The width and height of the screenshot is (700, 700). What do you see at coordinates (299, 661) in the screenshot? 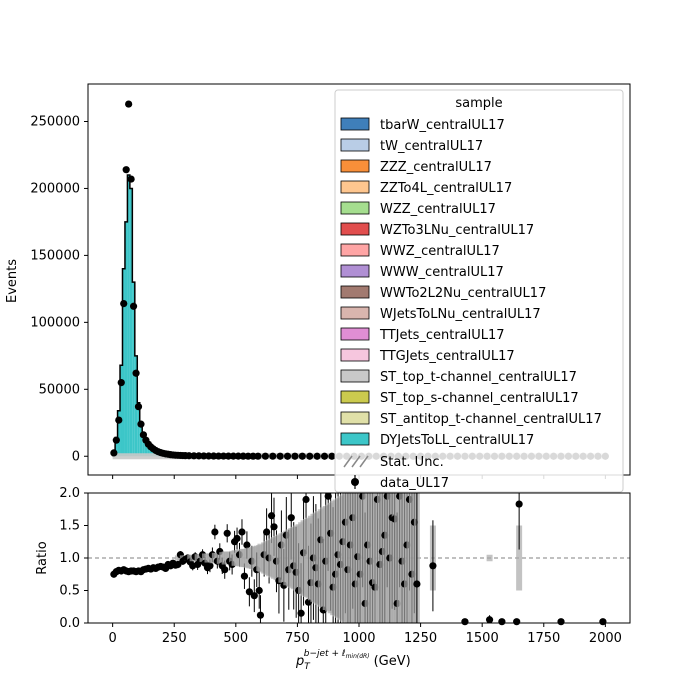
I see `x-label-main: p` at bounding box center [299, 661].